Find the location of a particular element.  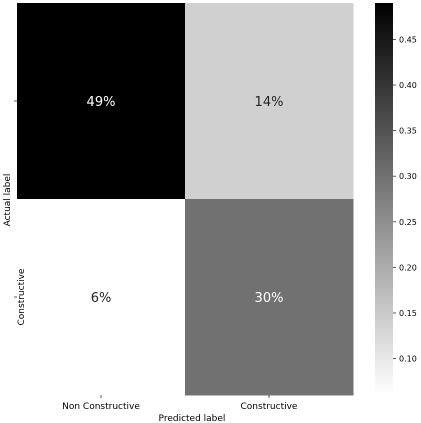

colorbar-tick-label: 0.30 is located at coordinates (408, 176).